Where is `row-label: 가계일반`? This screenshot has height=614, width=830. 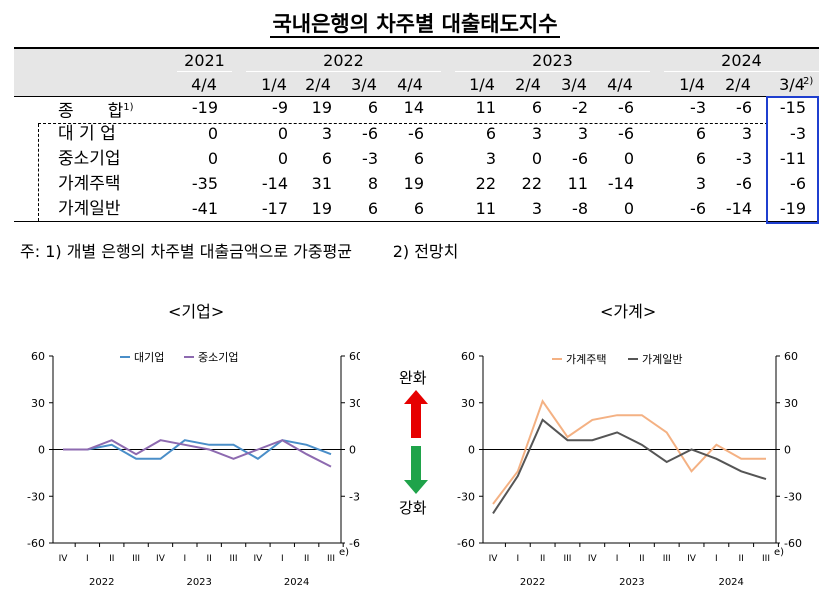
row-label: 가계일반 is located at coordinates (89, 209).